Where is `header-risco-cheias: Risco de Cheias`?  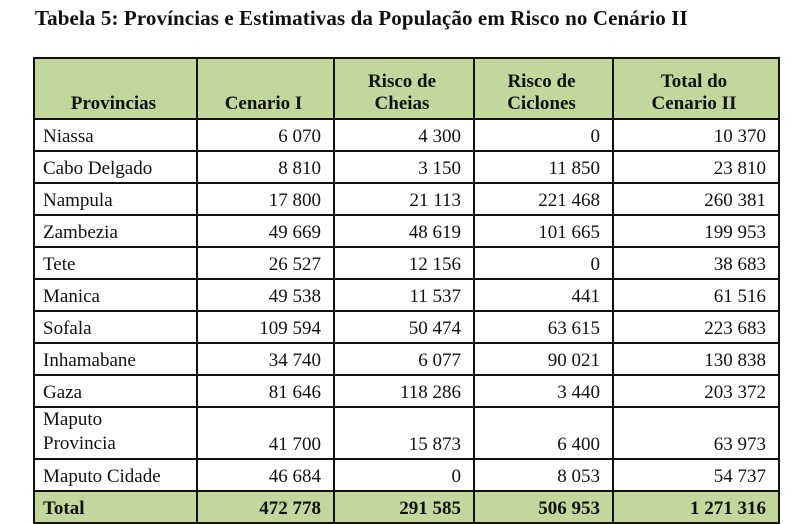
header-risco-cheias: Risco de Cheias is located at coordinates (404, 88).